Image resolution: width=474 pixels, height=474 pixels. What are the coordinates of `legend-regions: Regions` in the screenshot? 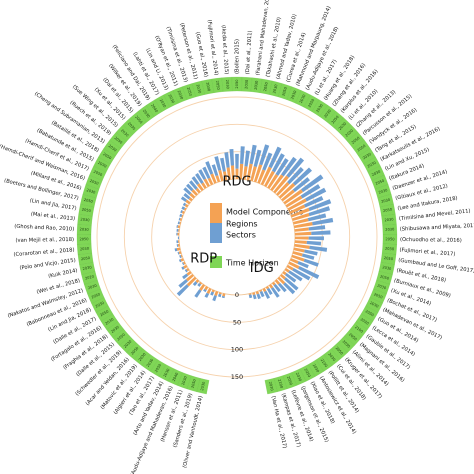 It's located at (242, 224).